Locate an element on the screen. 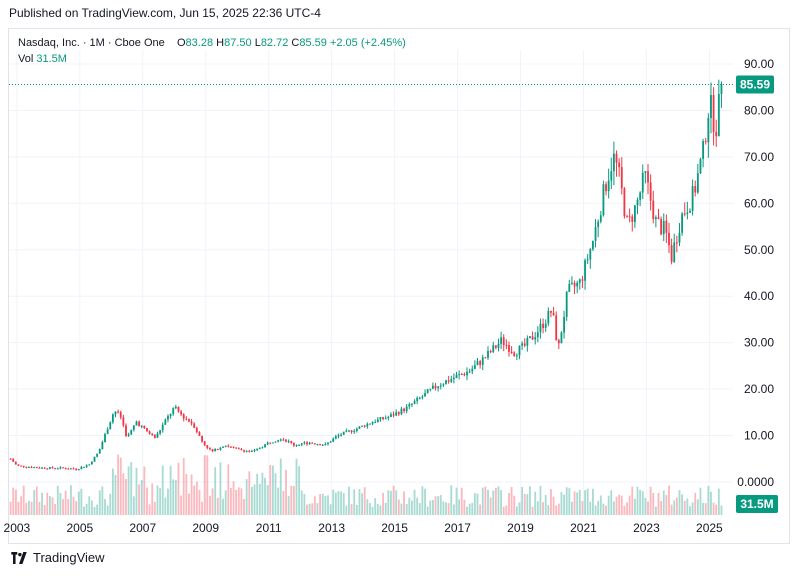 This screenshot has width=798, height=578. legend-high-label: H is located at coordinates (220, 43).